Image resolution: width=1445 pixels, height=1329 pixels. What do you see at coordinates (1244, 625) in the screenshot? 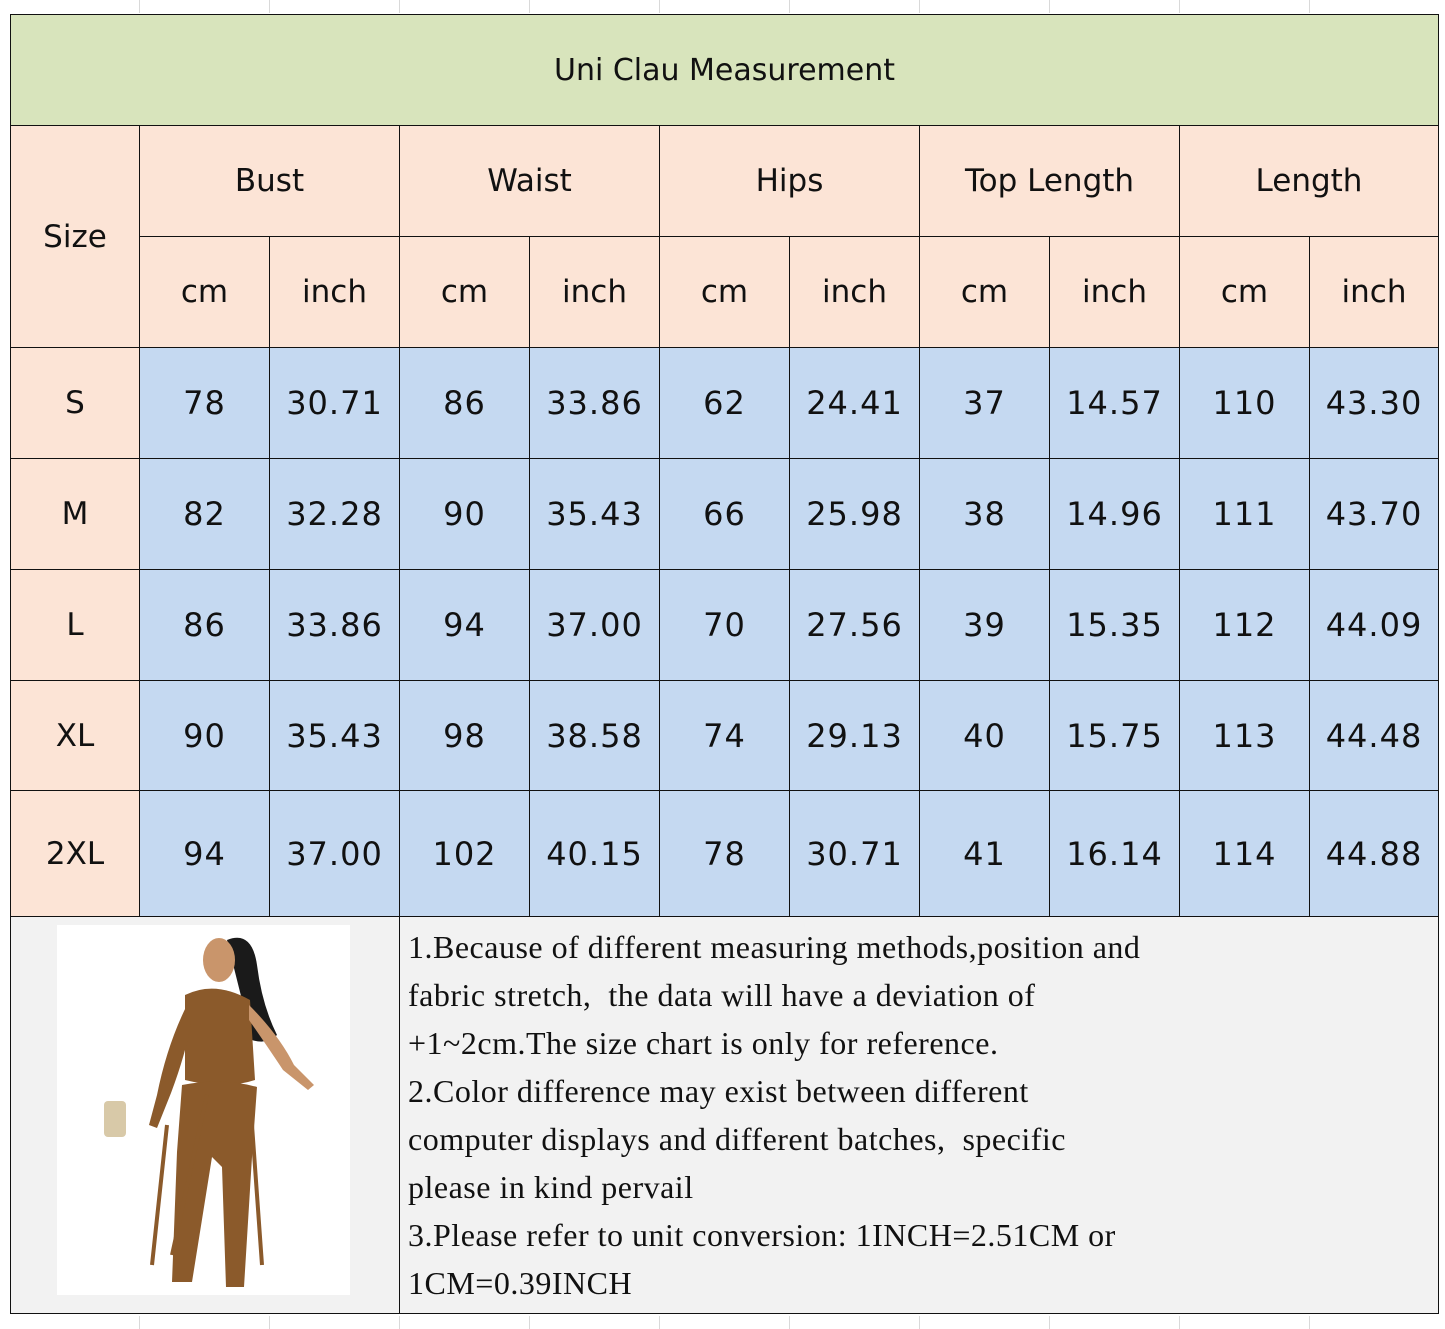
I see `measurement-value: 112` at bounding box center [1244, 625].